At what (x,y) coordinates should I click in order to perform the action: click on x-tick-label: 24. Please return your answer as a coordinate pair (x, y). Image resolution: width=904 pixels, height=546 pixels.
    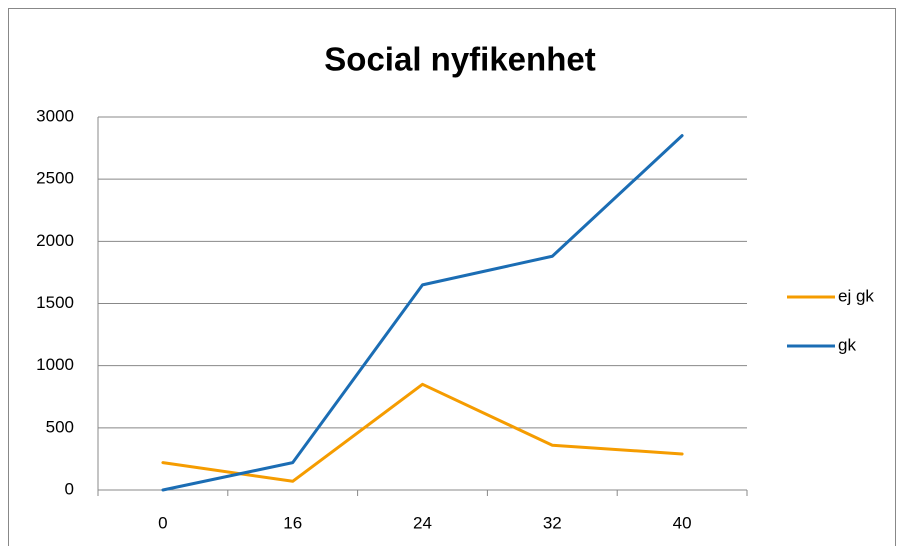
    Looking at the image, I should click on (422, 522).